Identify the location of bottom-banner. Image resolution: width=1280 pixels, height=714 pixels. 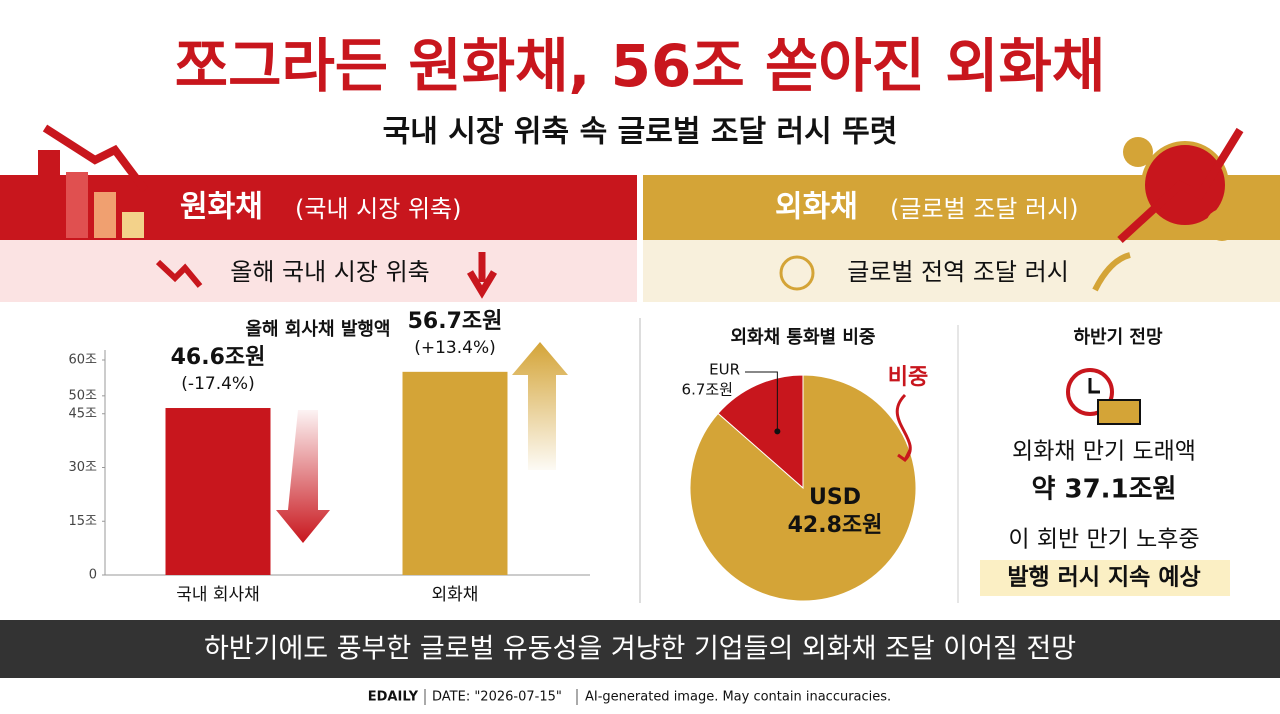
(640, 649).